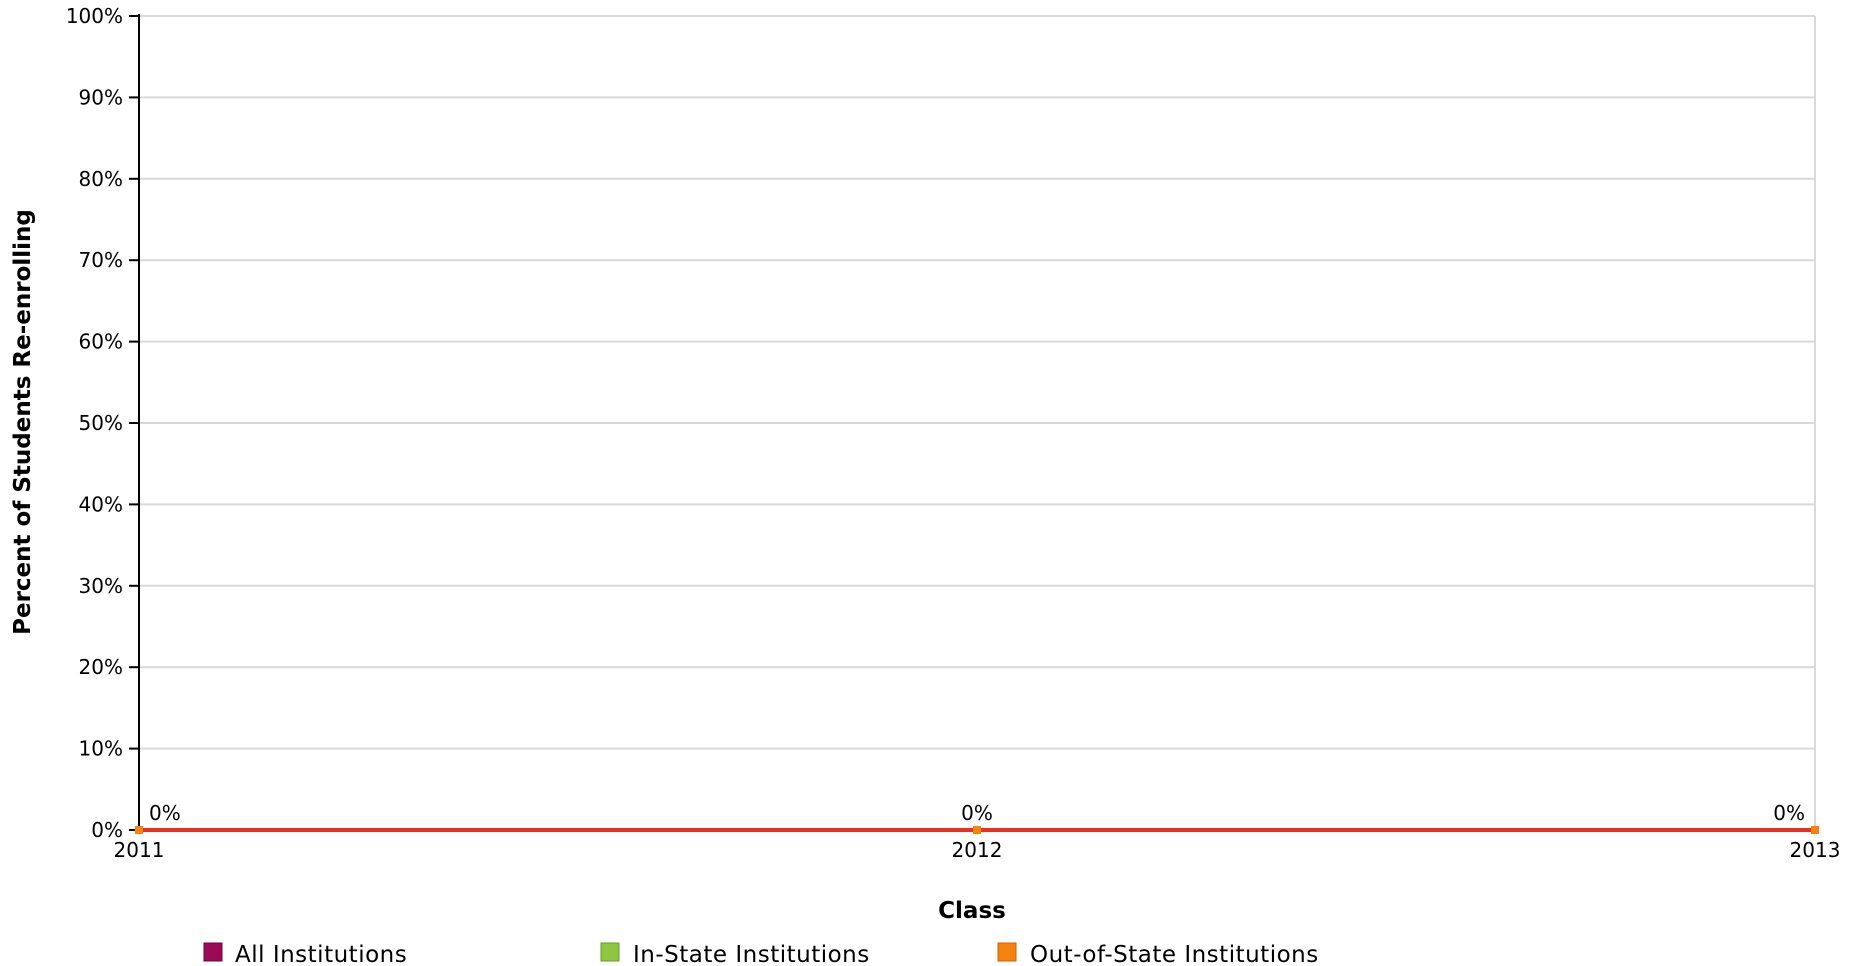 This screenshot has height=966, width=1858. I want to click on y-tick-label: 50%, so click(101, 423).